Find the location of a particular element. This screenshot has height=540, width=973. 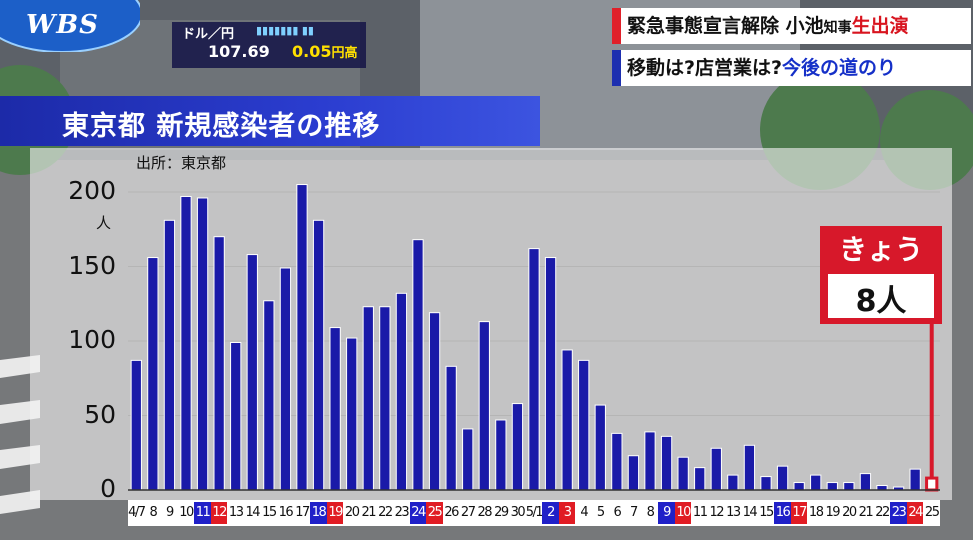

y-tick-label: 100 is located at coordinates (92, 339).